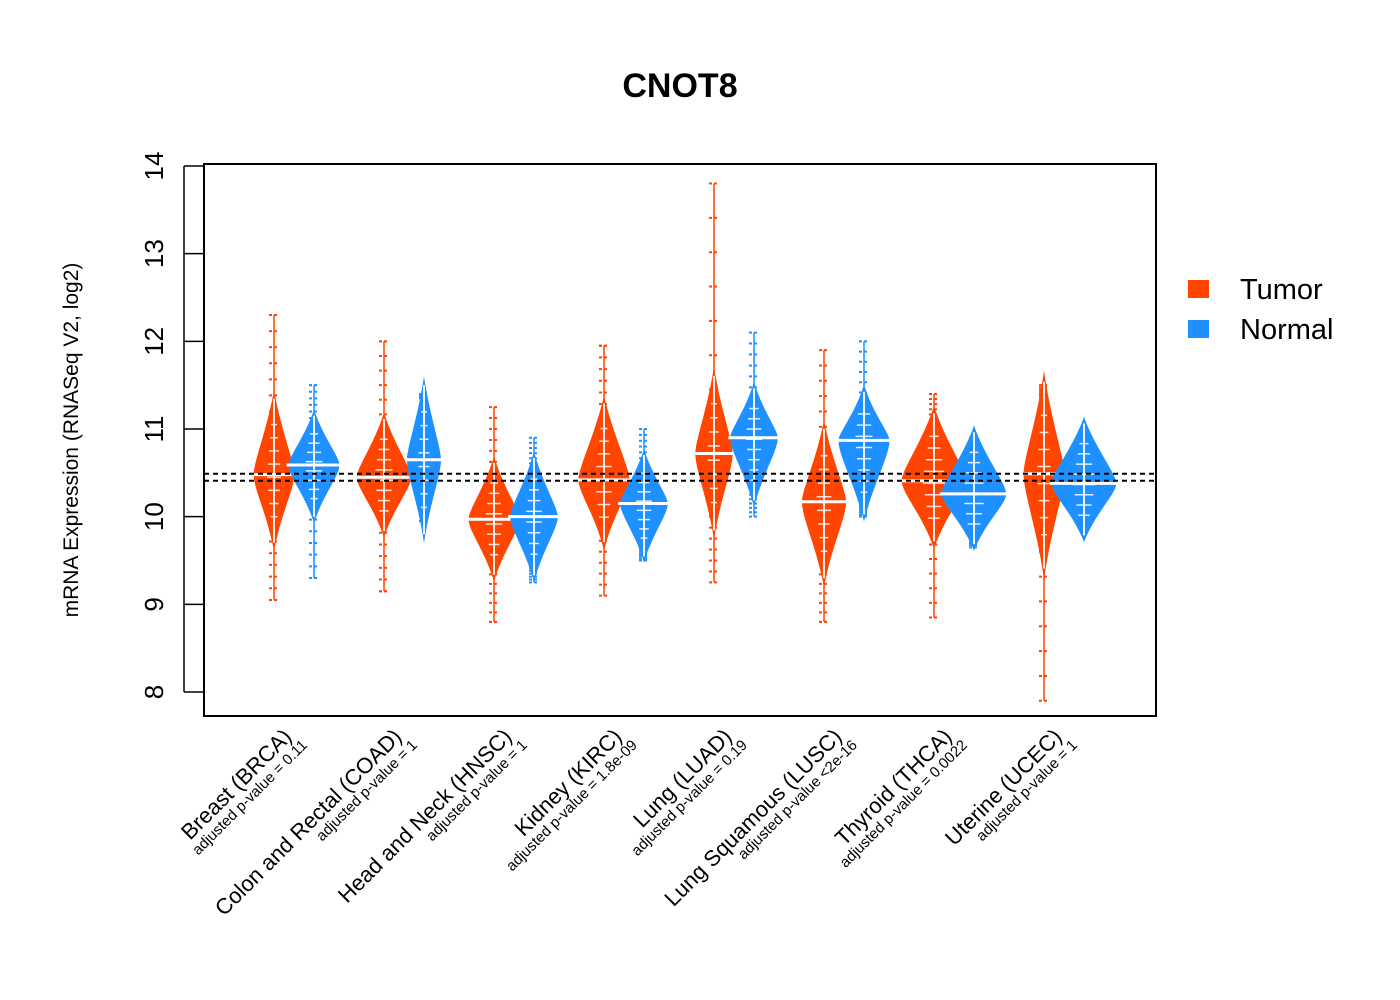 This screenshot has height=1000, width=1400. Describe the element at coordinates (679, 86) in the screenshot. I see `chart-title: CNOT8` at that location.